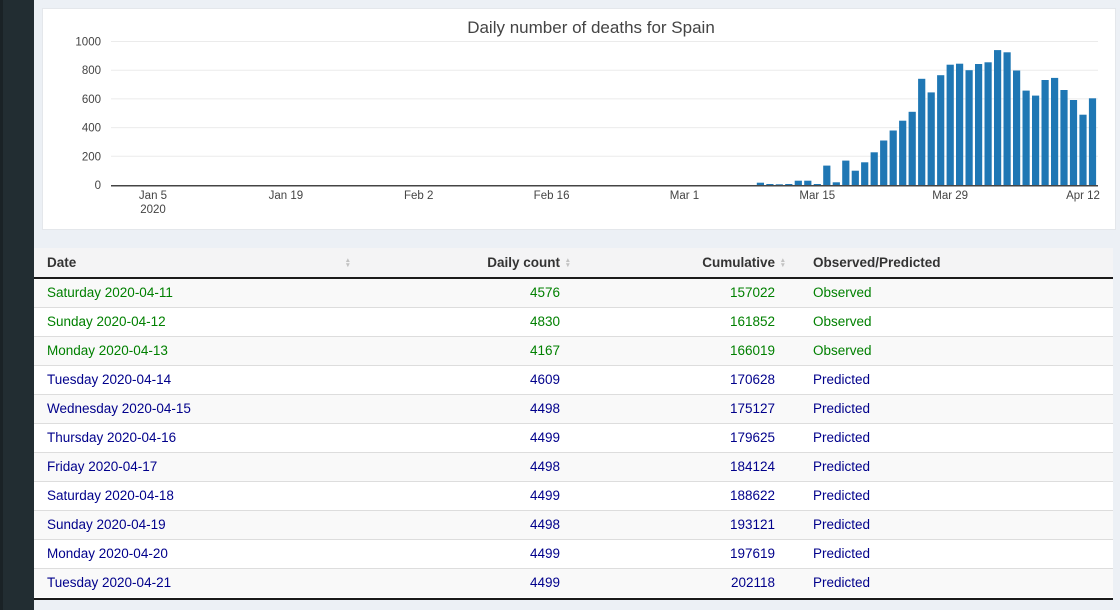 The width and height of the screenshot is (1120, 610). I want to click on column-header-label: Date, so click(62, 262).